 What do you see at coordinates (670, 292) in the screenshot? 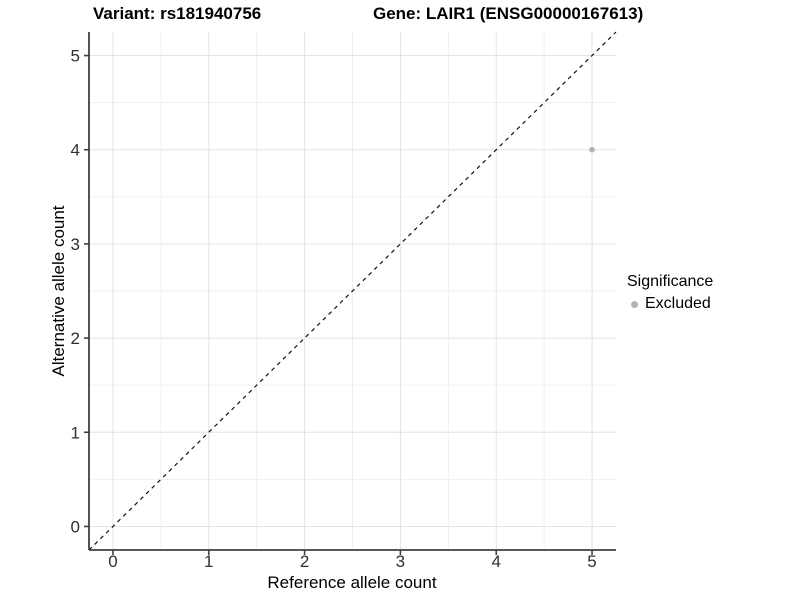
I see `legend: Significance Excluded` at bounding box center [670, 292].